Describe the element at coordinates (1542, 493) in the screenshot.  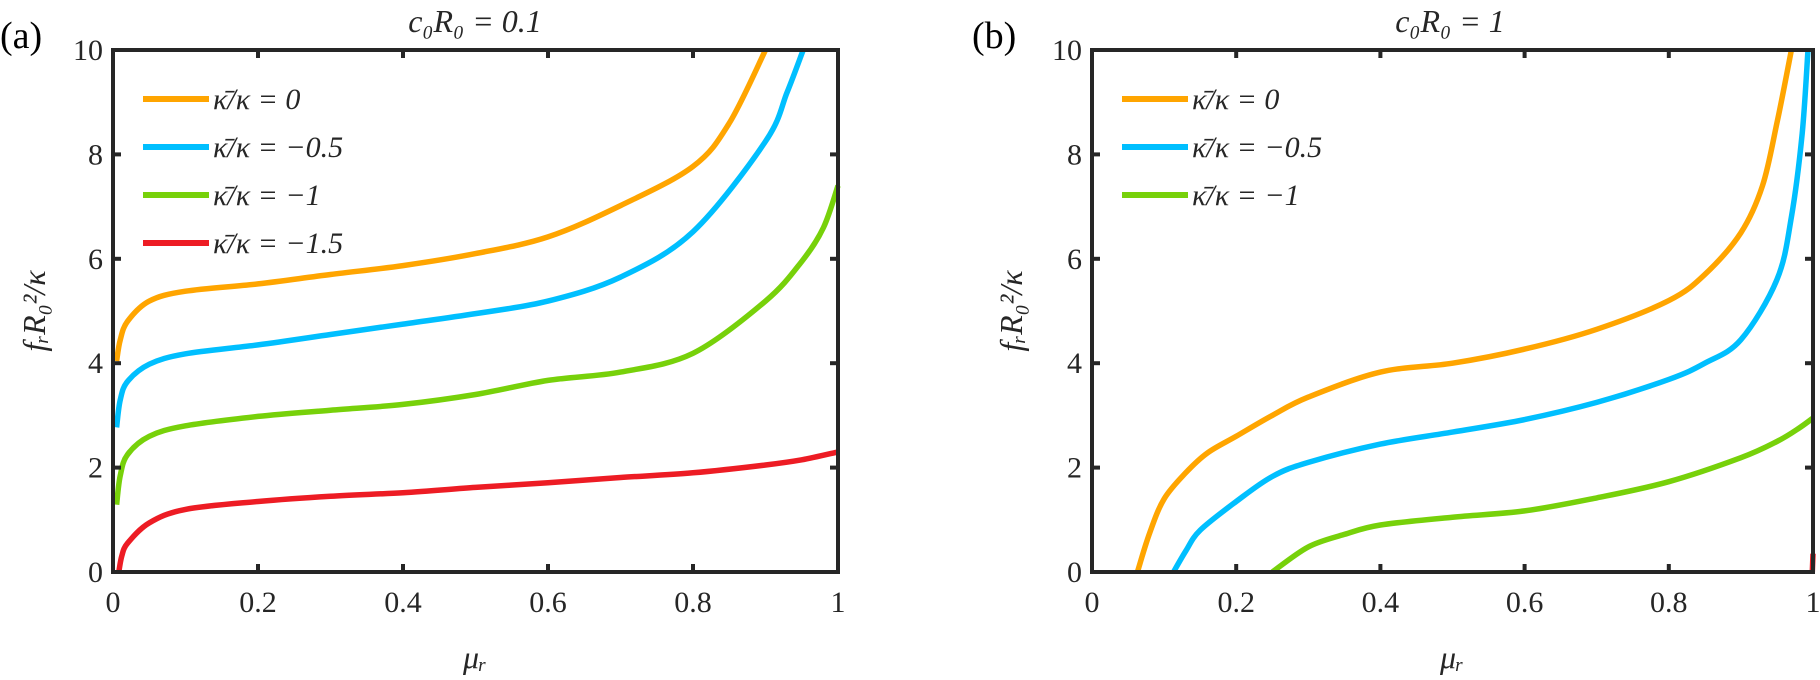
I see `panel-b-series-green-line` at that location.